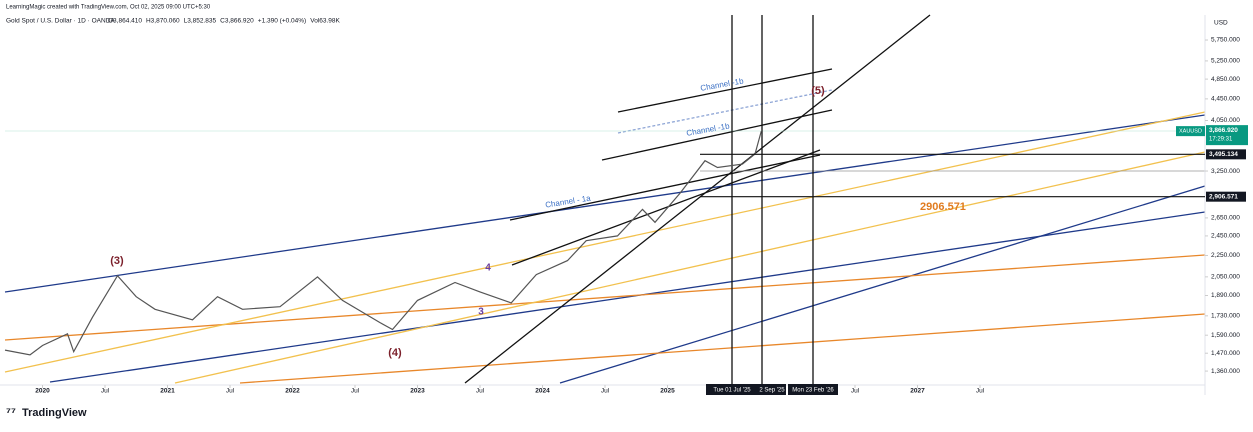 This screenshot has width=1253, height=432. I want to click on ohlc-value: H3,870.060, so click(163, 21).